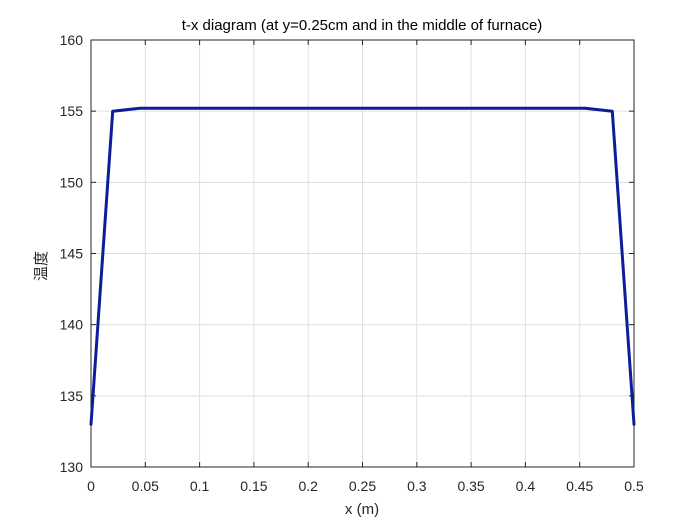  What do you see at coordinates (91, 486) in the screenshot?
I see `x-tick-label: 0` at bounding box center [91, 486].